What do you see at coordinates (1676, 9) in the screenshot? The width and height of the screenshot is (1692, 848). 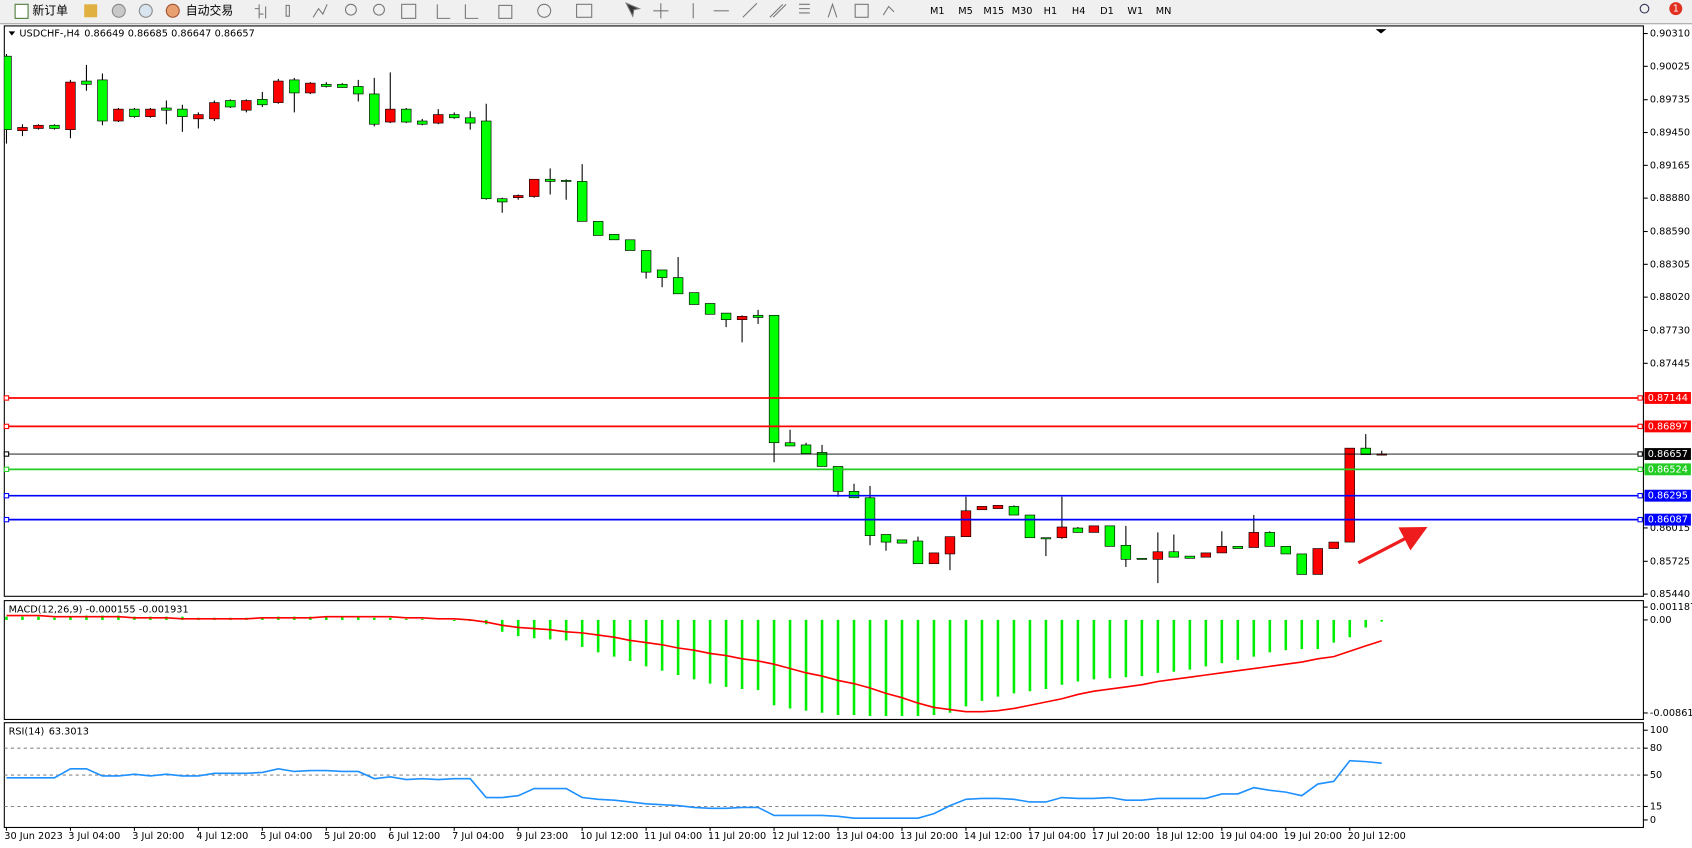 I see `notification-badge` at bounding box center [1676, 9].